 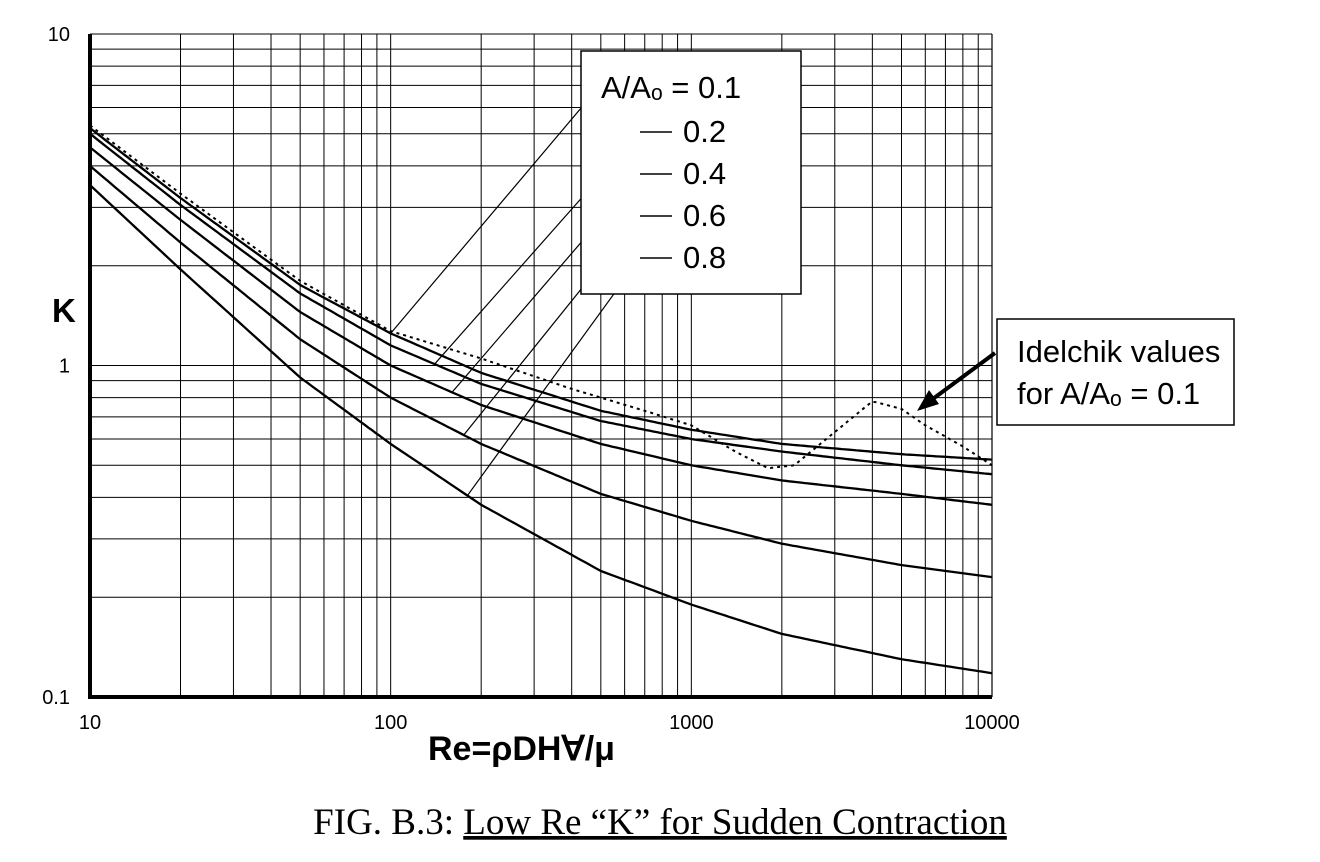 What do you see at coordinates (735, 822) in the screenshot?
I see `figure-caption-title: Low Re “K” for Sudden Contraction` at bounding box center [735, 822].